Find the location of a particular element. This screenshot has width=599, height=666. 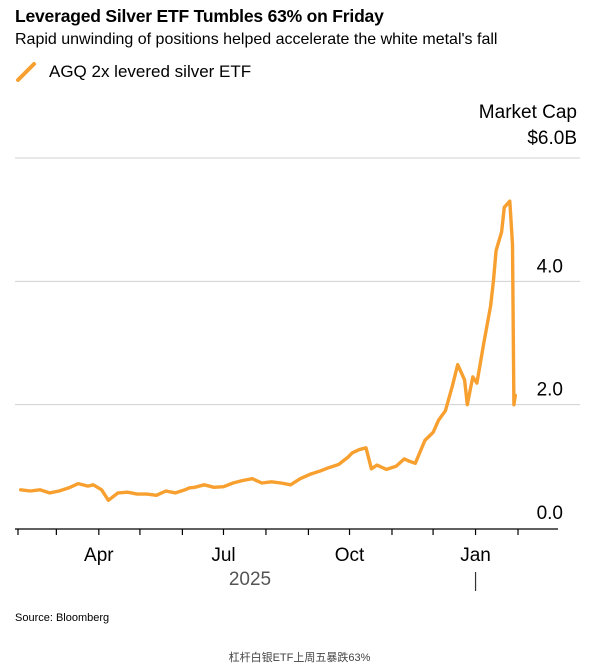

x-year-label: 2025 is located at coordinates (250, 579).